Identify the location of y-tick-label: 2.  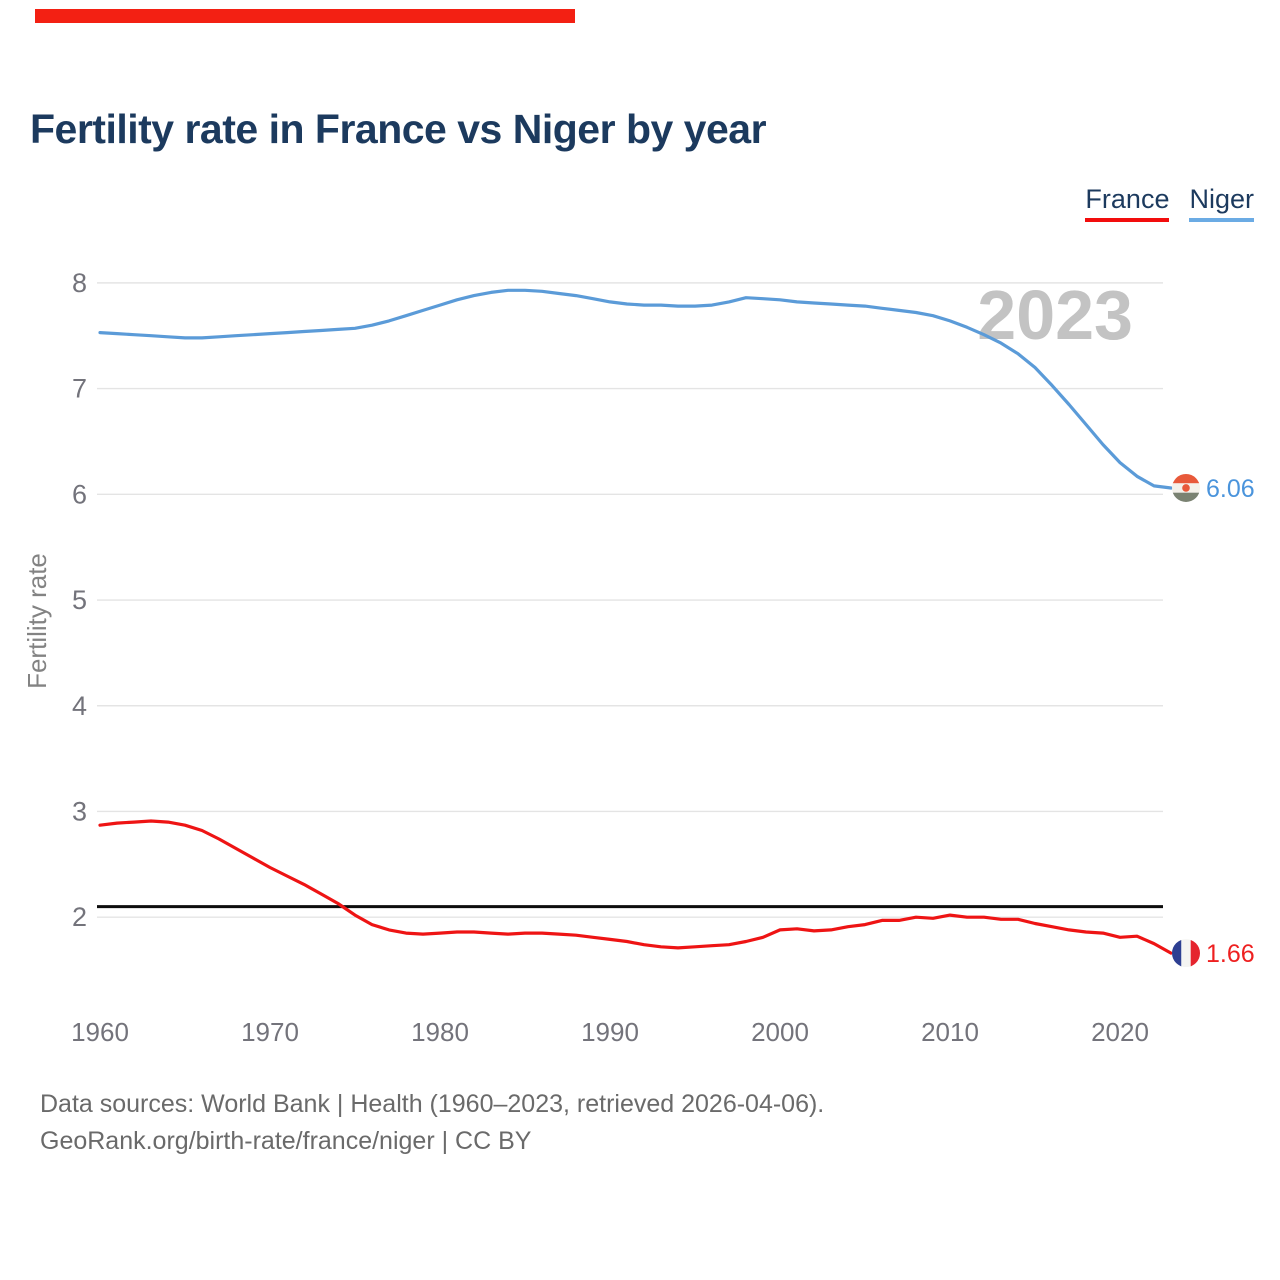
(79, 917).